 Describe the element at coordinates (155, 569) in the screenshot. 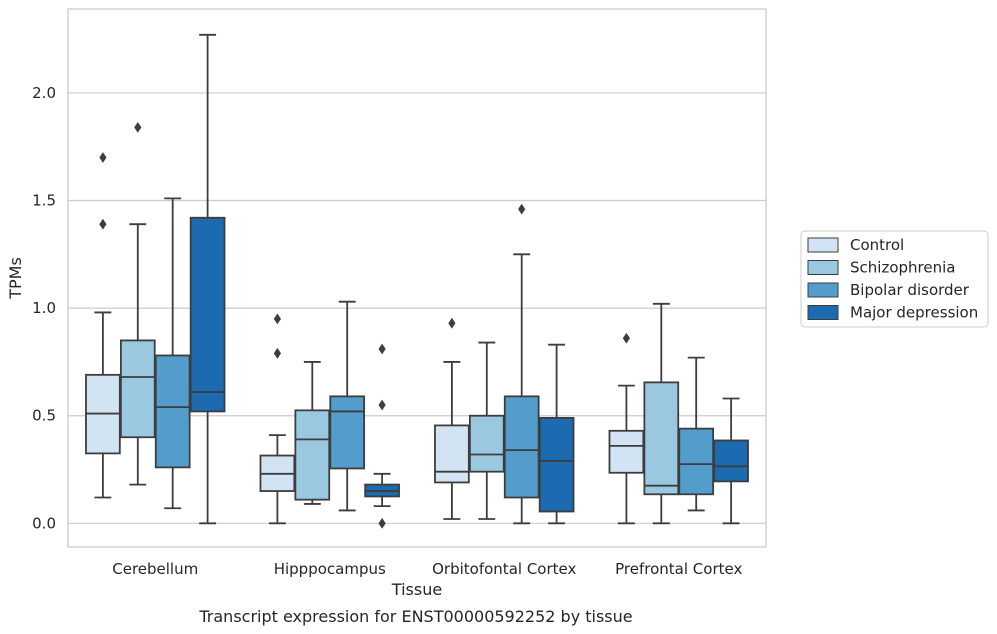

I see `x-tick-label: Cerebellum` at that location.